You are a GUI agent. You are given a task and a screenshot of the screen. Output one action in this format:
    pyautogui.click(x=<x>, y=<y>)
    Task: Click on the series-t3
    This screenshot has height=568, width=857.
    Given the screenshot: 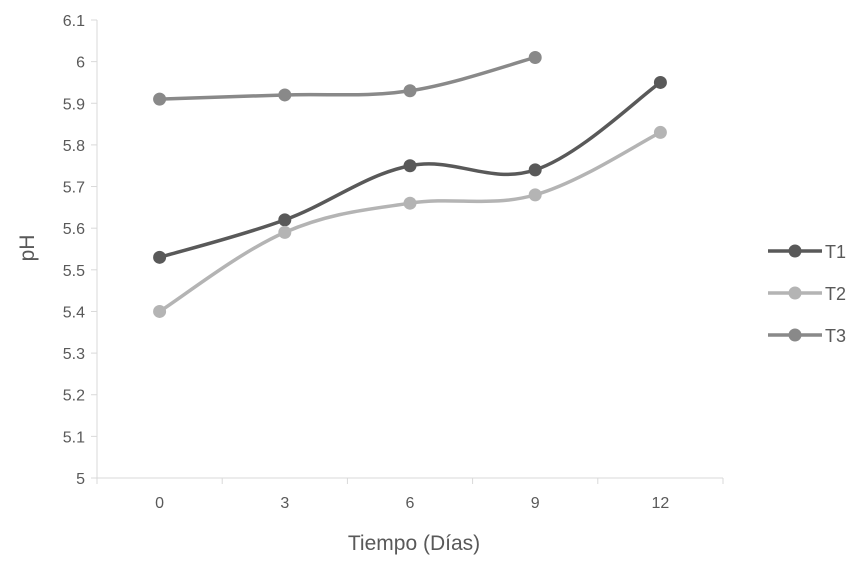 What is the action you would take?
    pyautogui.click(x=347, y=78)
    